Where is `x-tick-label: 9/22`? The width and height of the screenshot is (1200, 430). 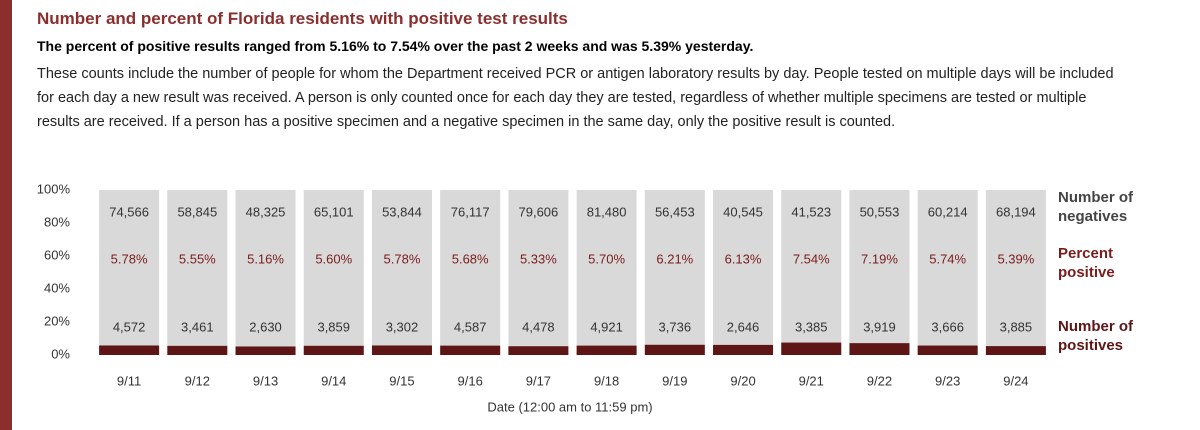
x-tick-label: 9/22 is located at coordinates (879, 380).